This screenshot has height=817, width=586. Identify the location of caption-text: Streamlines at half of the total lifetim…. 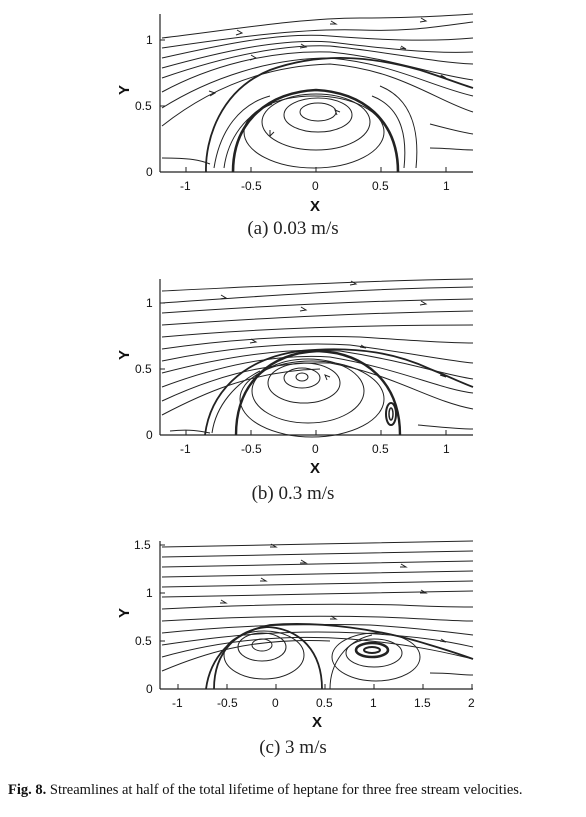
(286, 790).